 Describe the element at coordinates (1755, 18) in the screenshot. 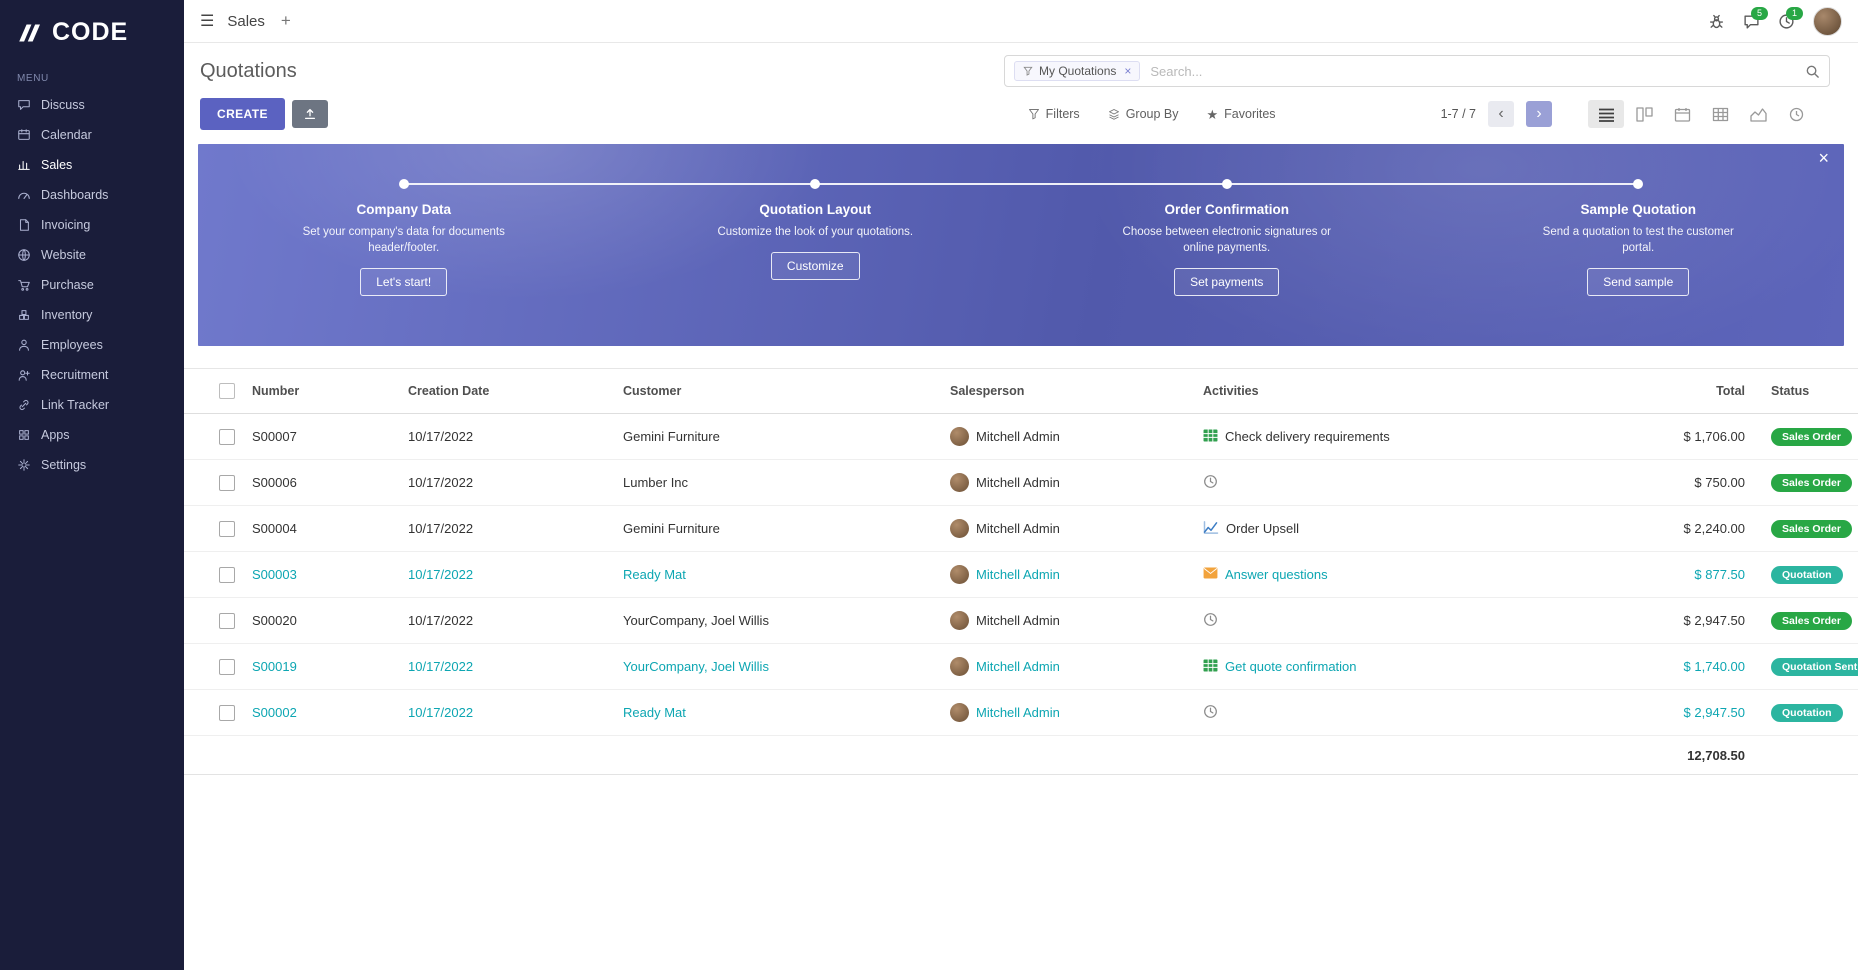

I see `messages-icon: 5` at that location.